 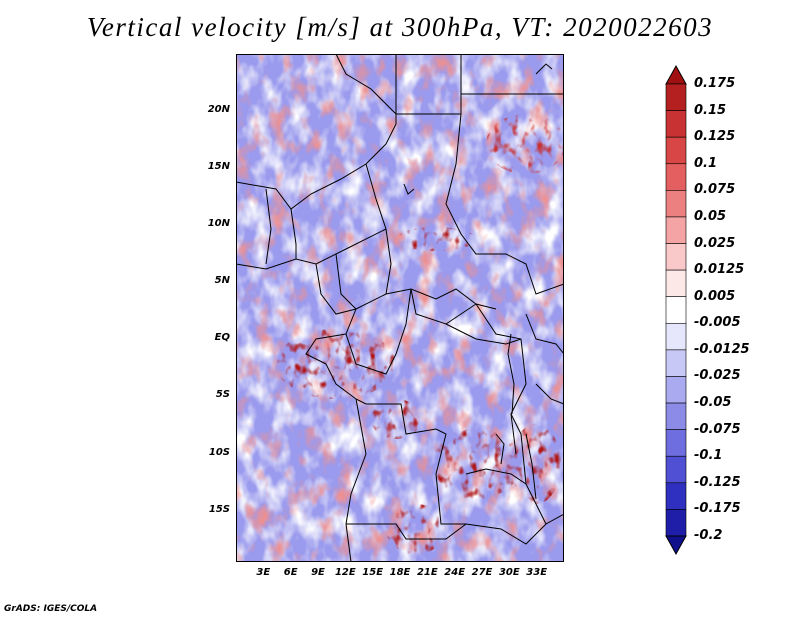 I want to click on colorbar-tick-label: -0.2, so click(x=708, y=535).